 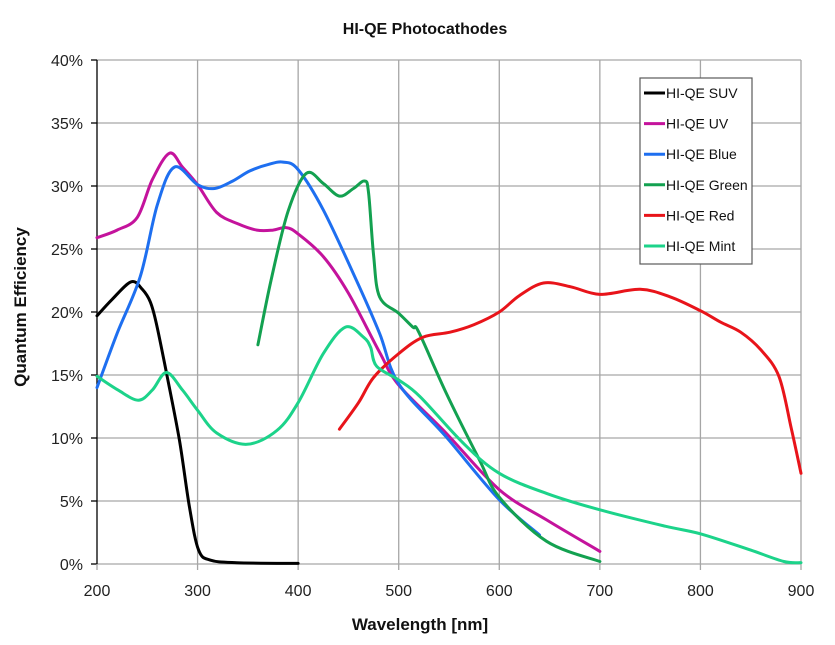 I want to click on legend-item-hi-qe-suv: HI-QE SUV, so click(x=691, y=93).